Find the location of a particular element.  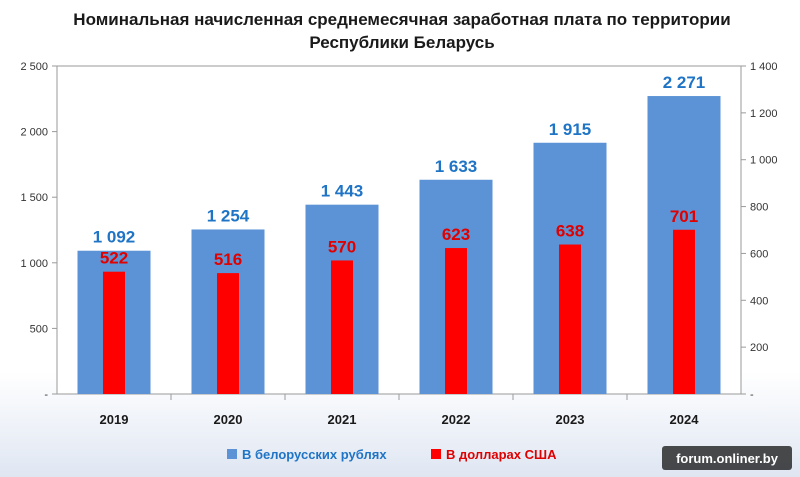

data-label-rub: 1 092 is located at coordinates (114, 237).